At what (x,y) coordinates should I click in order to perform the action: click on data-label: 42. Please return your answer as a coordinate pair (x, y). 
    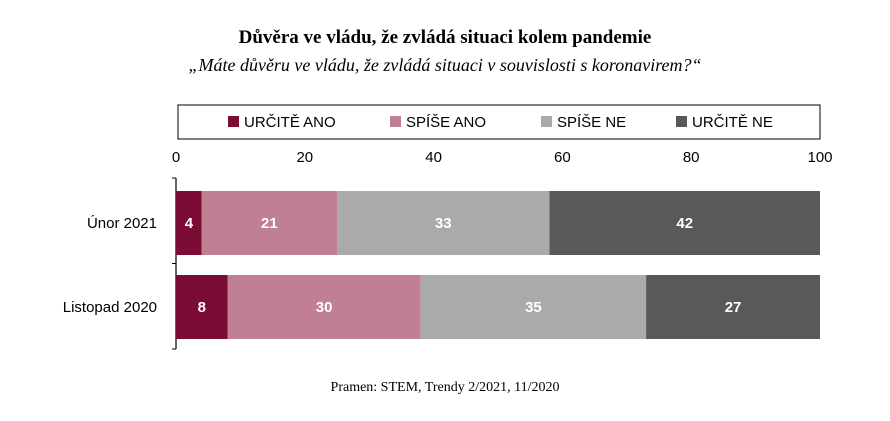
    Looking at the image, I should click on (684, 223).